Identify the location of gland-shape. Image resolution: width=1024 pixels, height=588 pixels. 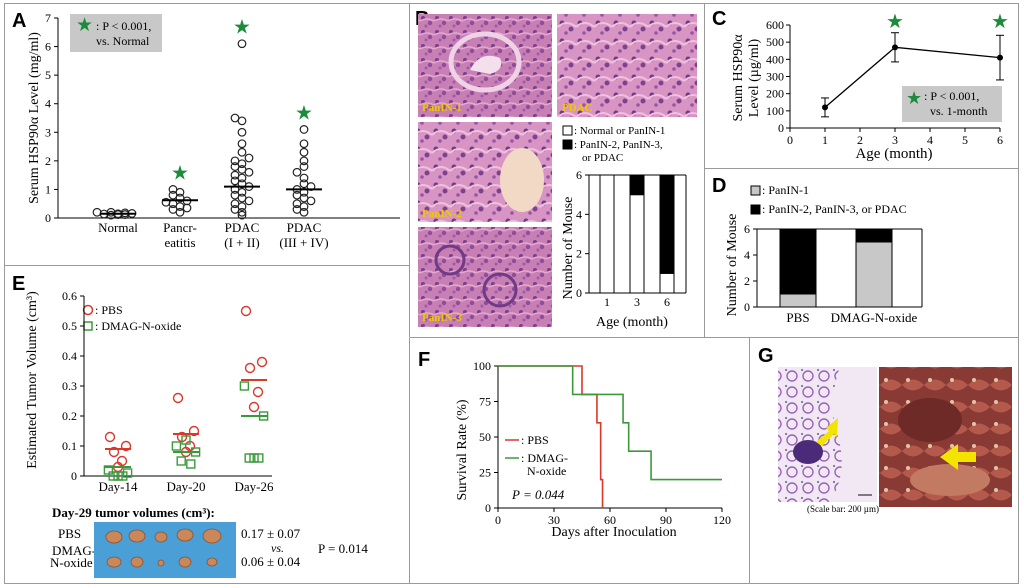
(500, 290).